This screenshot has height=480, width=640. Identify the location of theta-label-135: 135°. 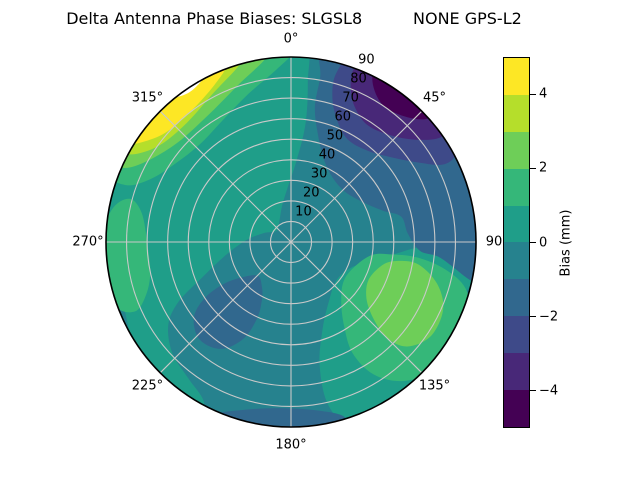
(434, 386).